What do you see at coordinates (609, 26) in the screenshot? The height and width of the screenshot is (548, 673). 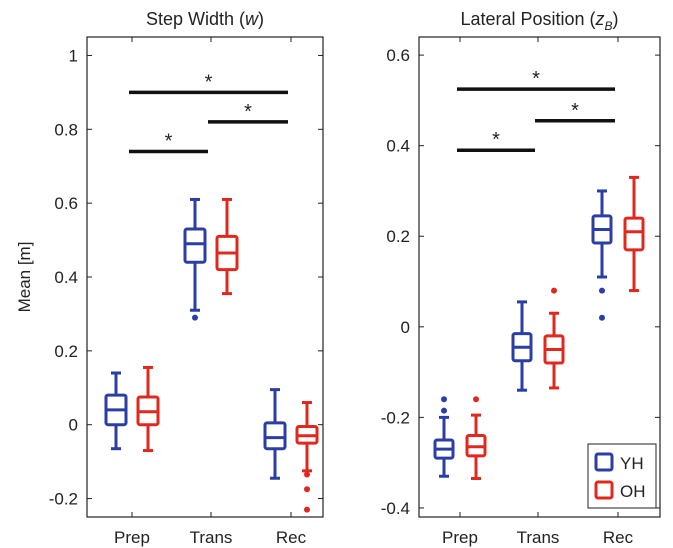 I see `chart-title-subscript: B` at bounding box center [609, 26].